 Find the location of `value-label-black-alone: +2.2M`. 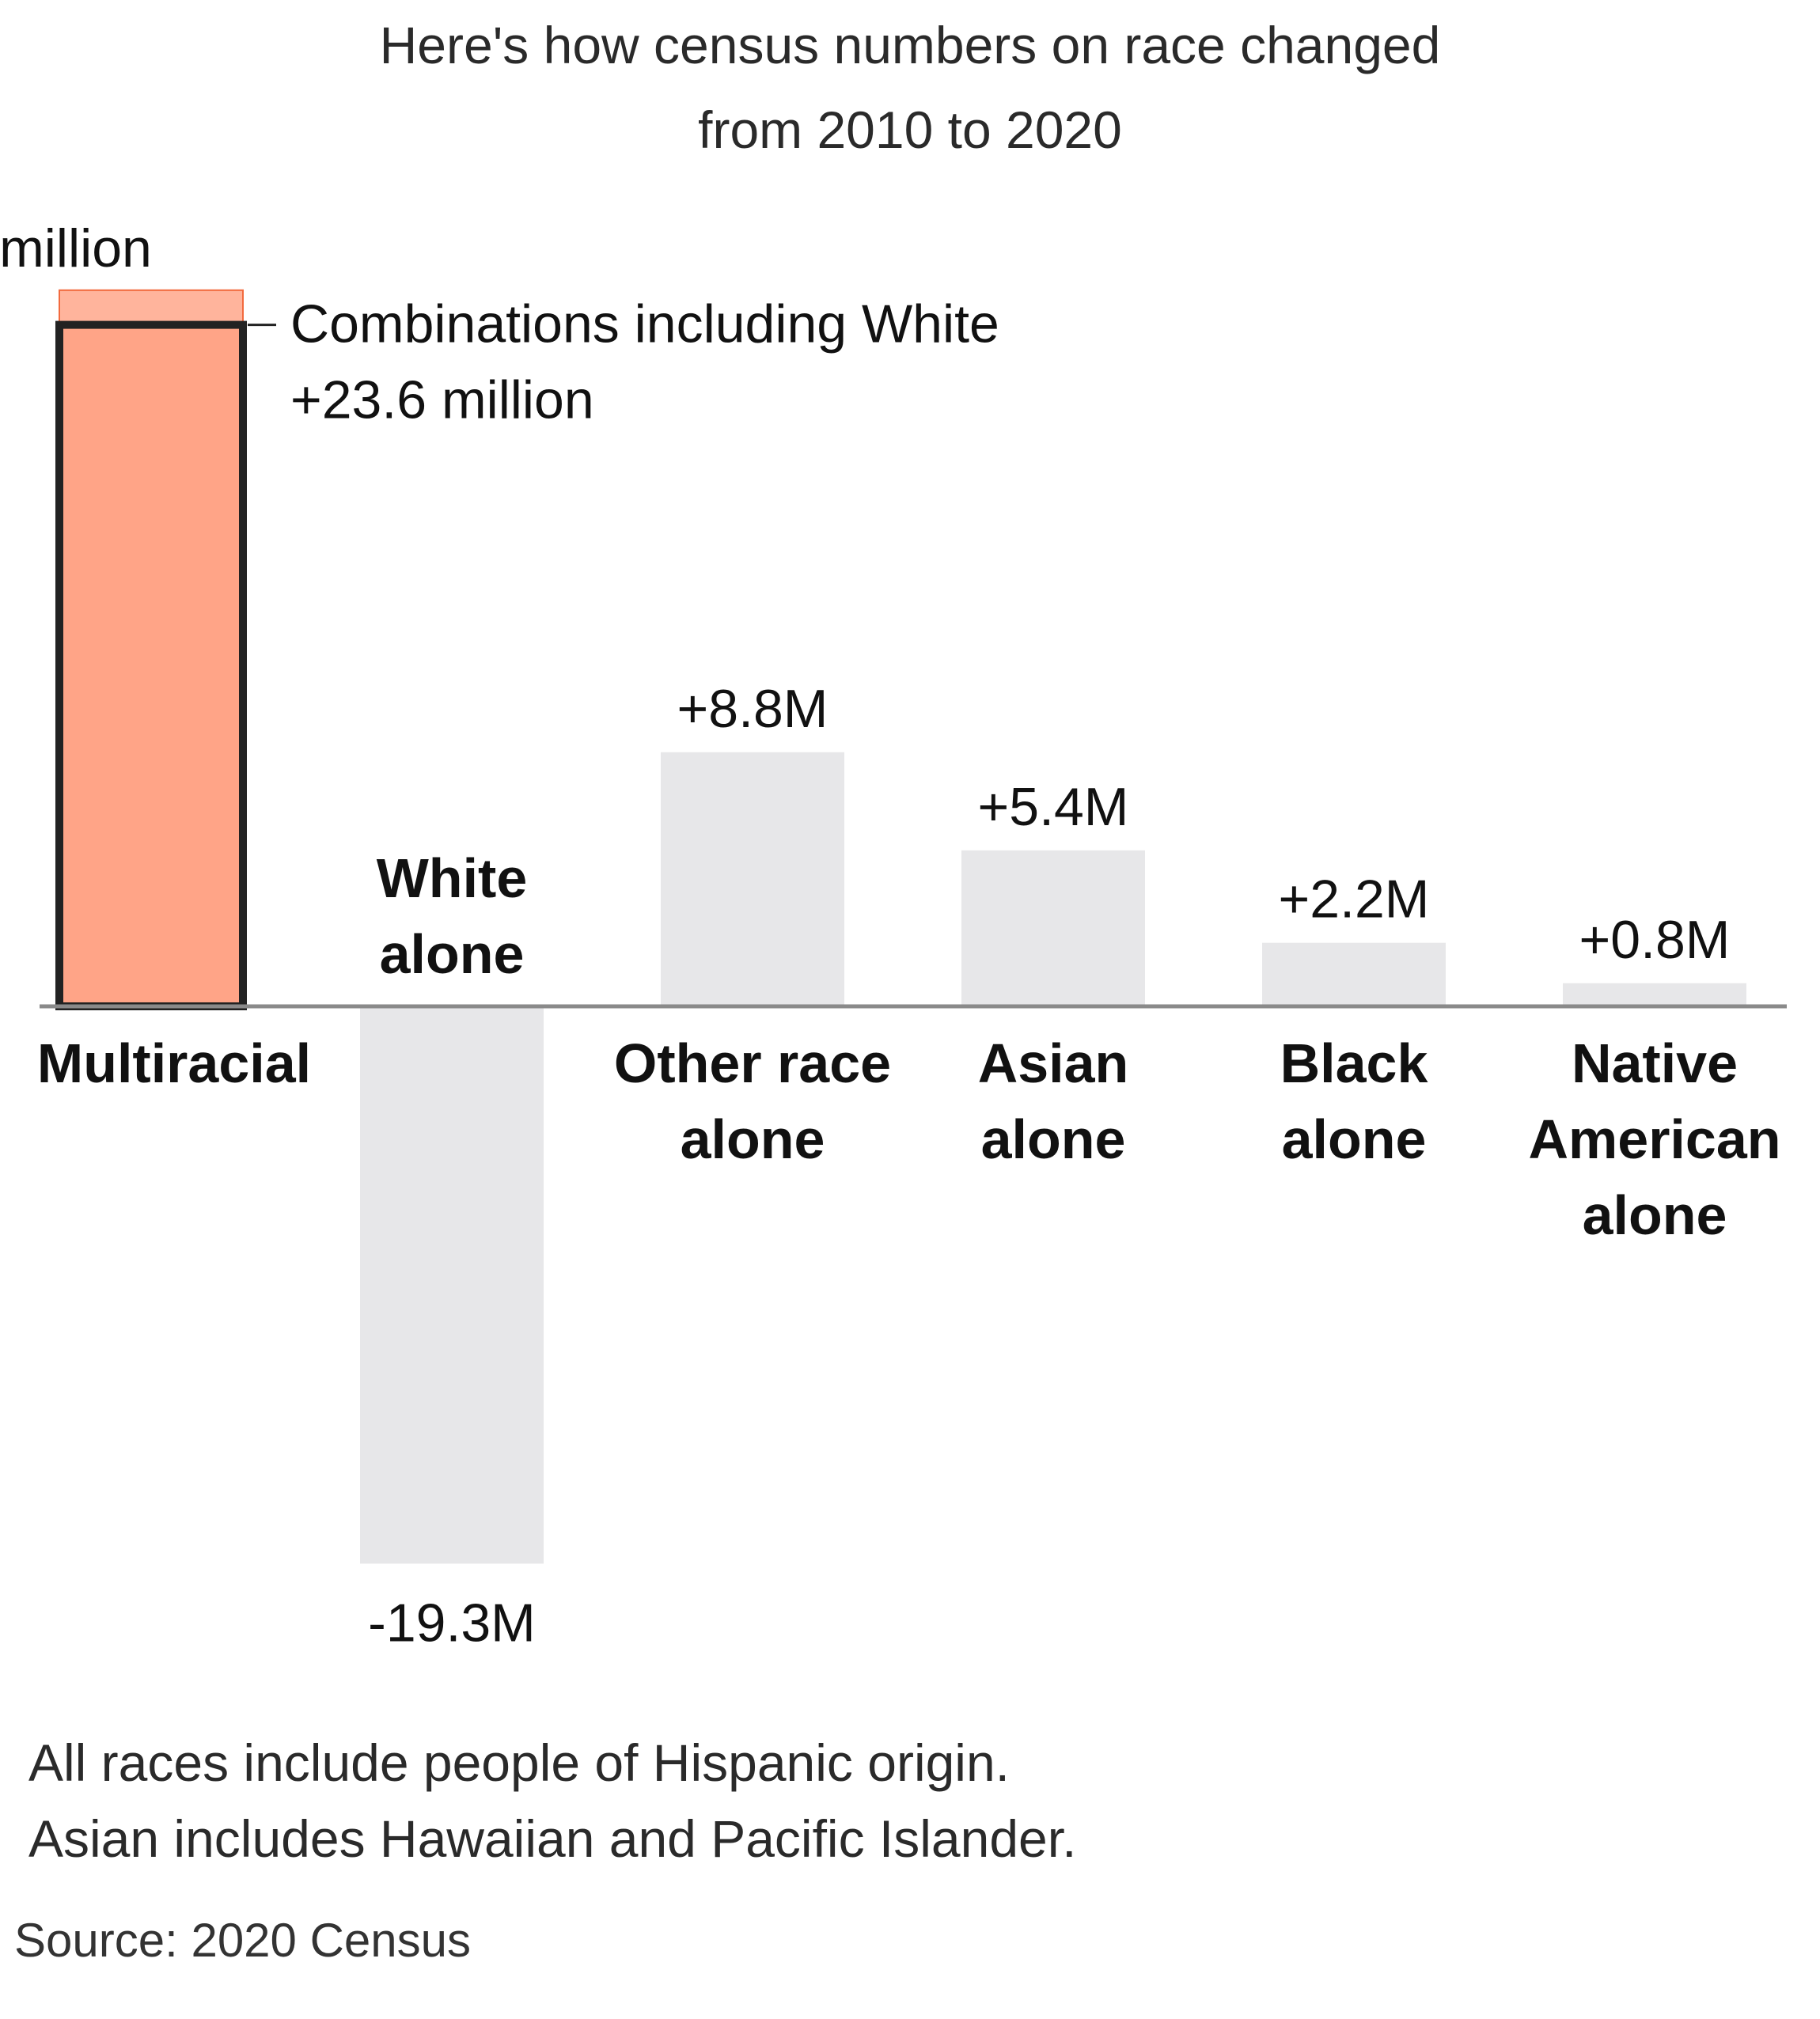

value-label-black-alone: +2.2M is located at coordinates (1354, 899).